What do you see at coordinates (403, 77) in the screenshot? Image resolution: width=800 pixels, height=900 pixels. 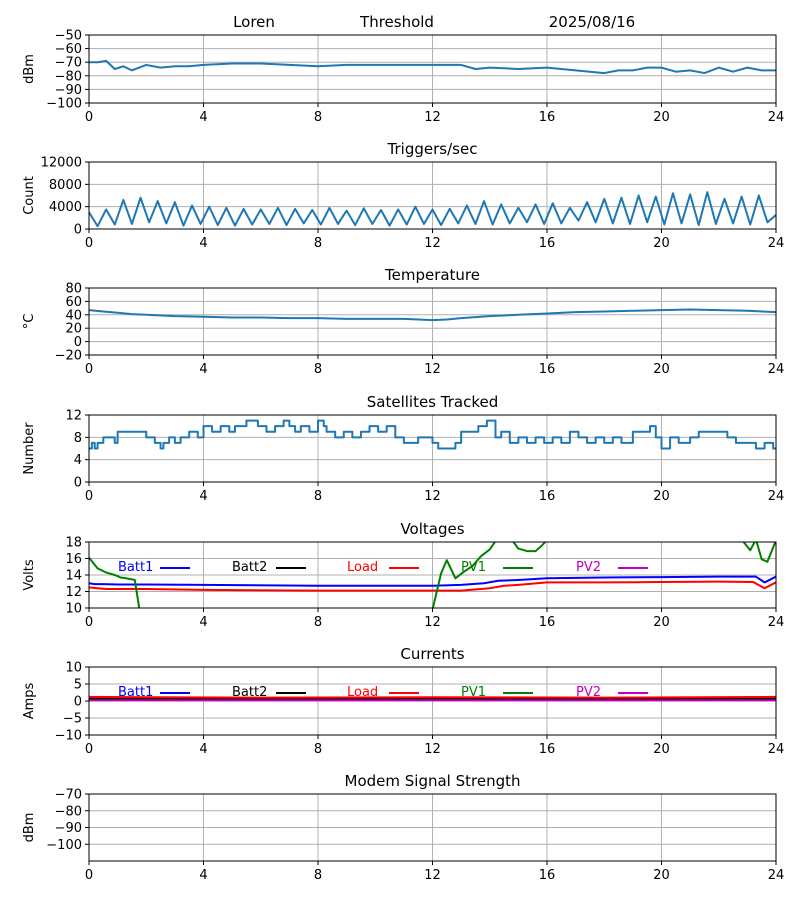 I see `chart-panel-1: 0 4 8 12 16 20 24 −100−90−80−70−60−50 dBm` at bounding box center [403, 77].